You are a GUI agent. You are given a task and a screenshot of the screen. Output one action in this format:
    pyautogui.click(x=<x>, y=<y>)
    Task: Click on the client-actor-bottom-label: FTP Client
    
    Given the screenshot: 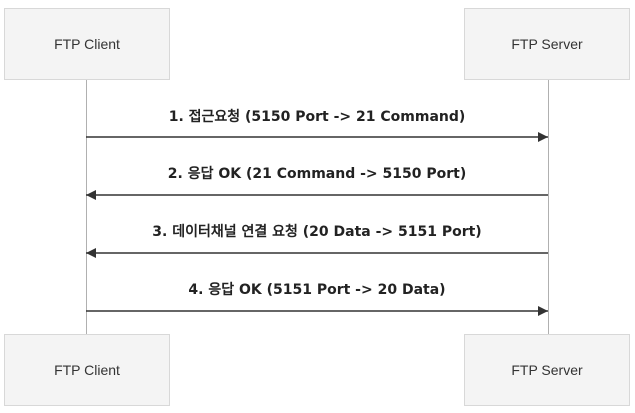 What is the action you would take?
    pyautogui.click(x=87, y=370)
    